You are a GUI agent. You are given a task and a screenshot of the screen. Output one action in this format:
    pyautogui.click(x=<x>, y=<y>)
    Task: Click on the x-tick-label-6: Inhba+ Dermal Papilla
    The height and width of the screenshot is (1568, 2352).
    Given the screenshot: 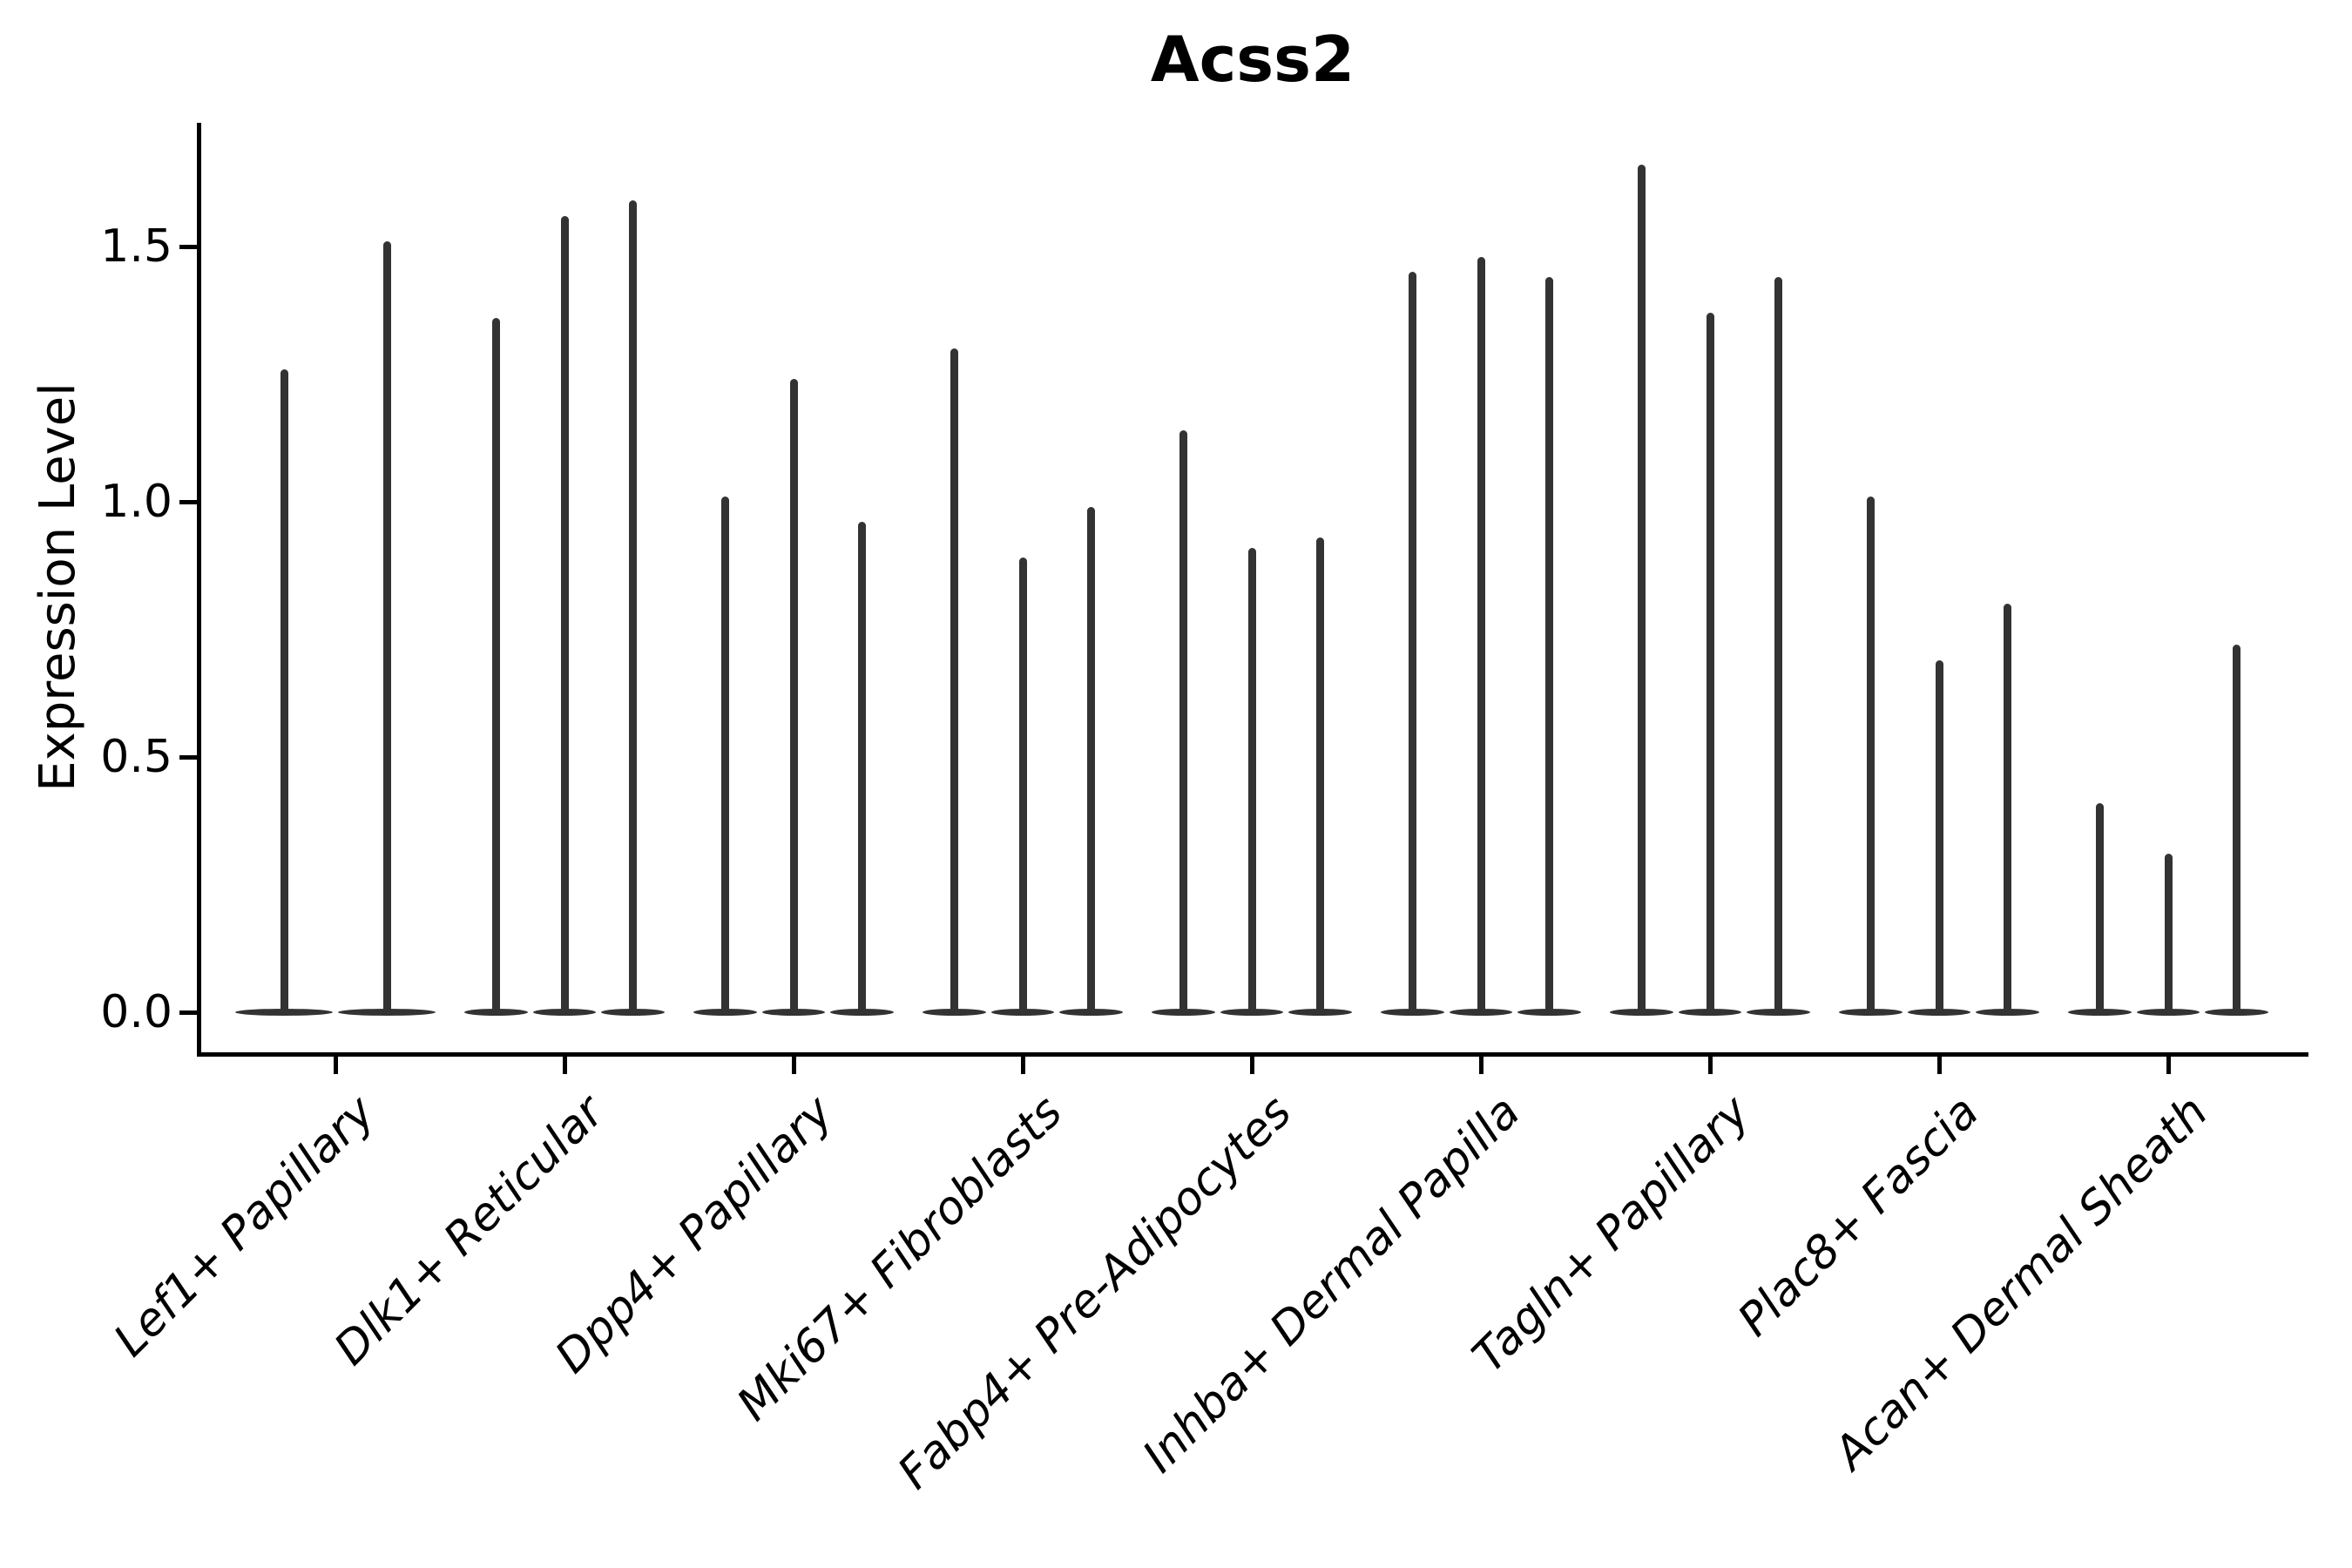 What is the action you would take?
    pyautogui.click(x=1332, y=1284)
    